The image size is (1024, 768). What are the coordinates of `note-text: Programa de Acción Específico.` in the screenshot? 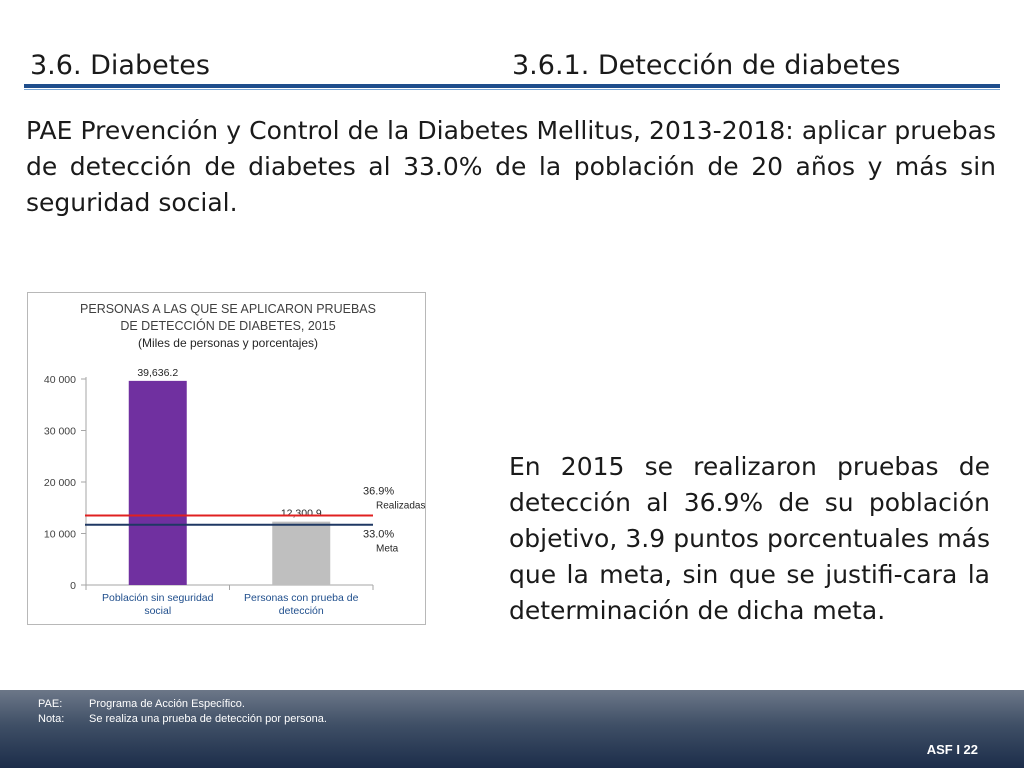 It's located at (167, 704).